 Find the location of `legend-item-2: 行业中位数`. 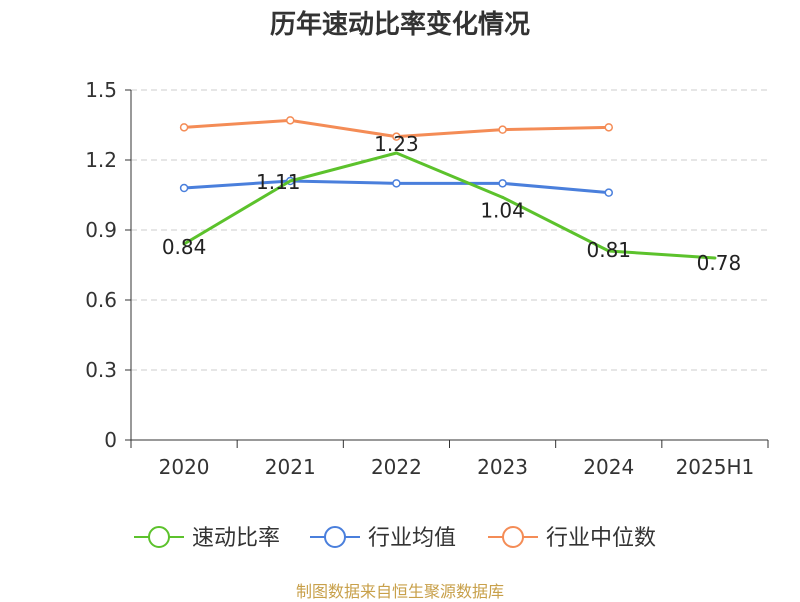

legend-item-2: 行业中位数 is located at coordinates (572, 538).